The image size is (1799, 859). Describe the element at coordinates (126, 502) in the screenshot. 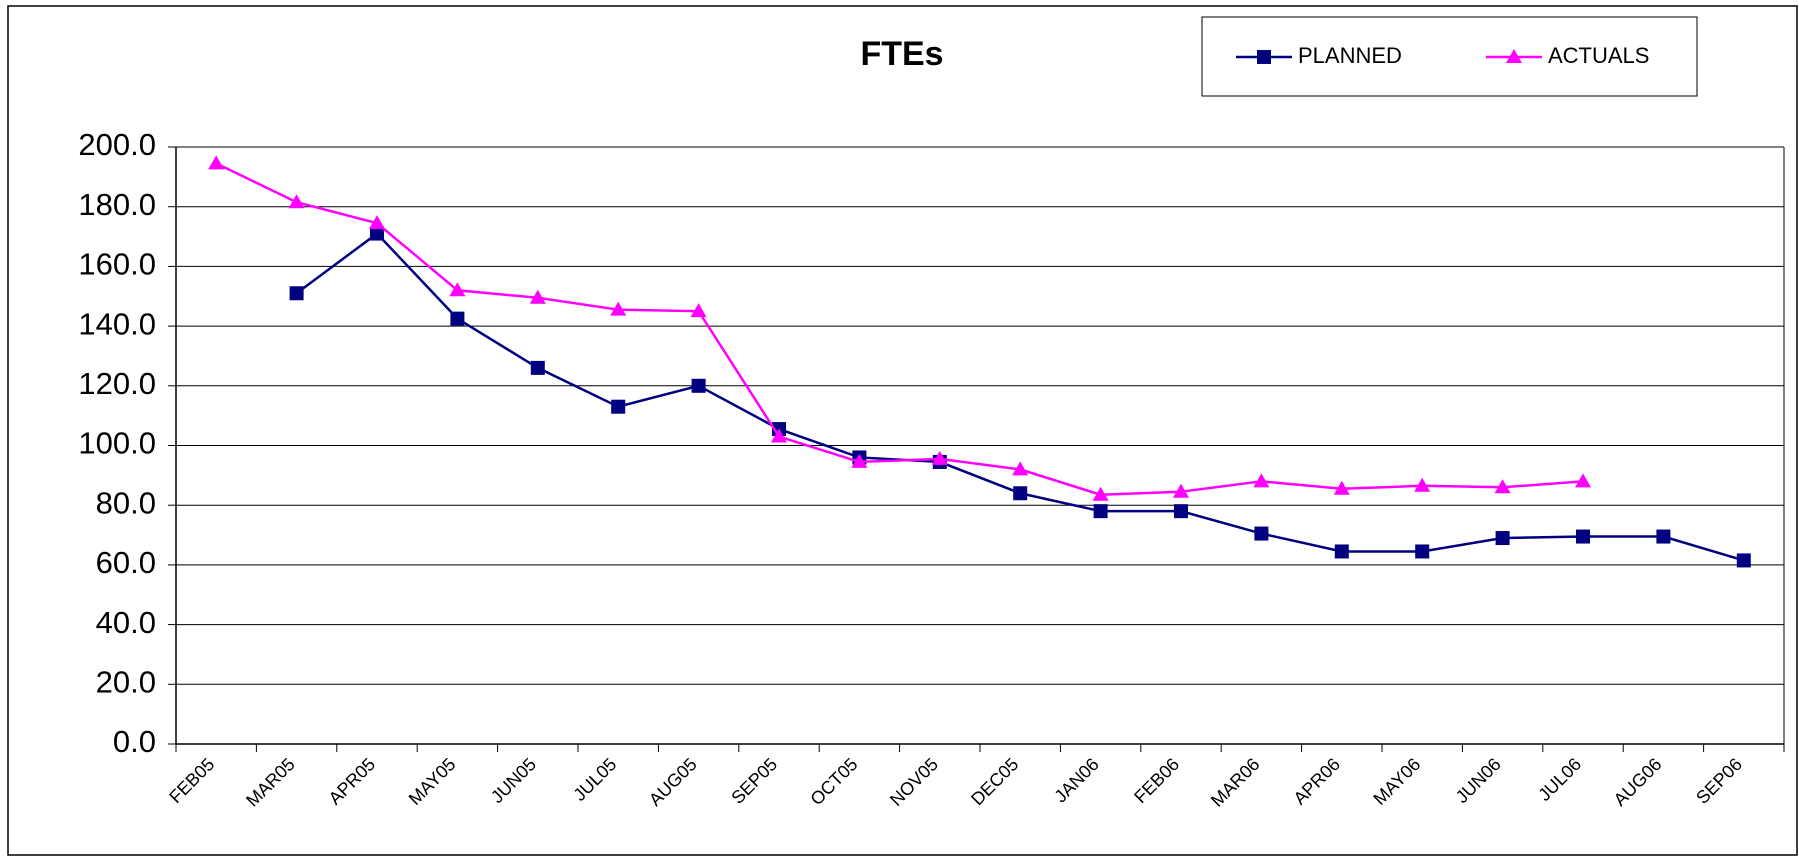

I see `y-tick-label: 80.0` at that location.